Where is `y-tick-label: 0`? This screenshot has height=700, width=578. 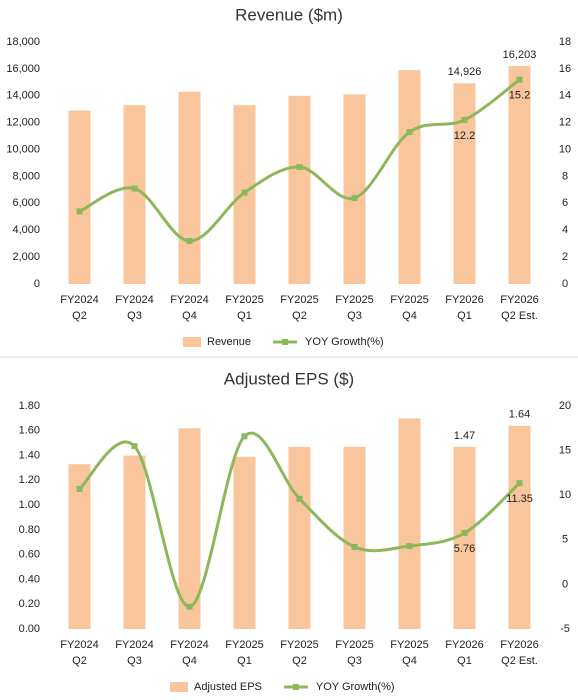 y-tick-label: 0 is located at coordinates (37, 284).